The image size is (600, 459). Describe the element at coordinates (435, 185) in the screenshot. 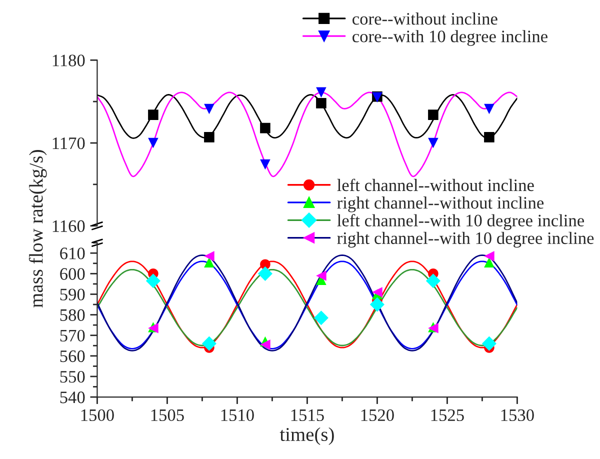

I see `legend-label: left channel--without incline` at that location.